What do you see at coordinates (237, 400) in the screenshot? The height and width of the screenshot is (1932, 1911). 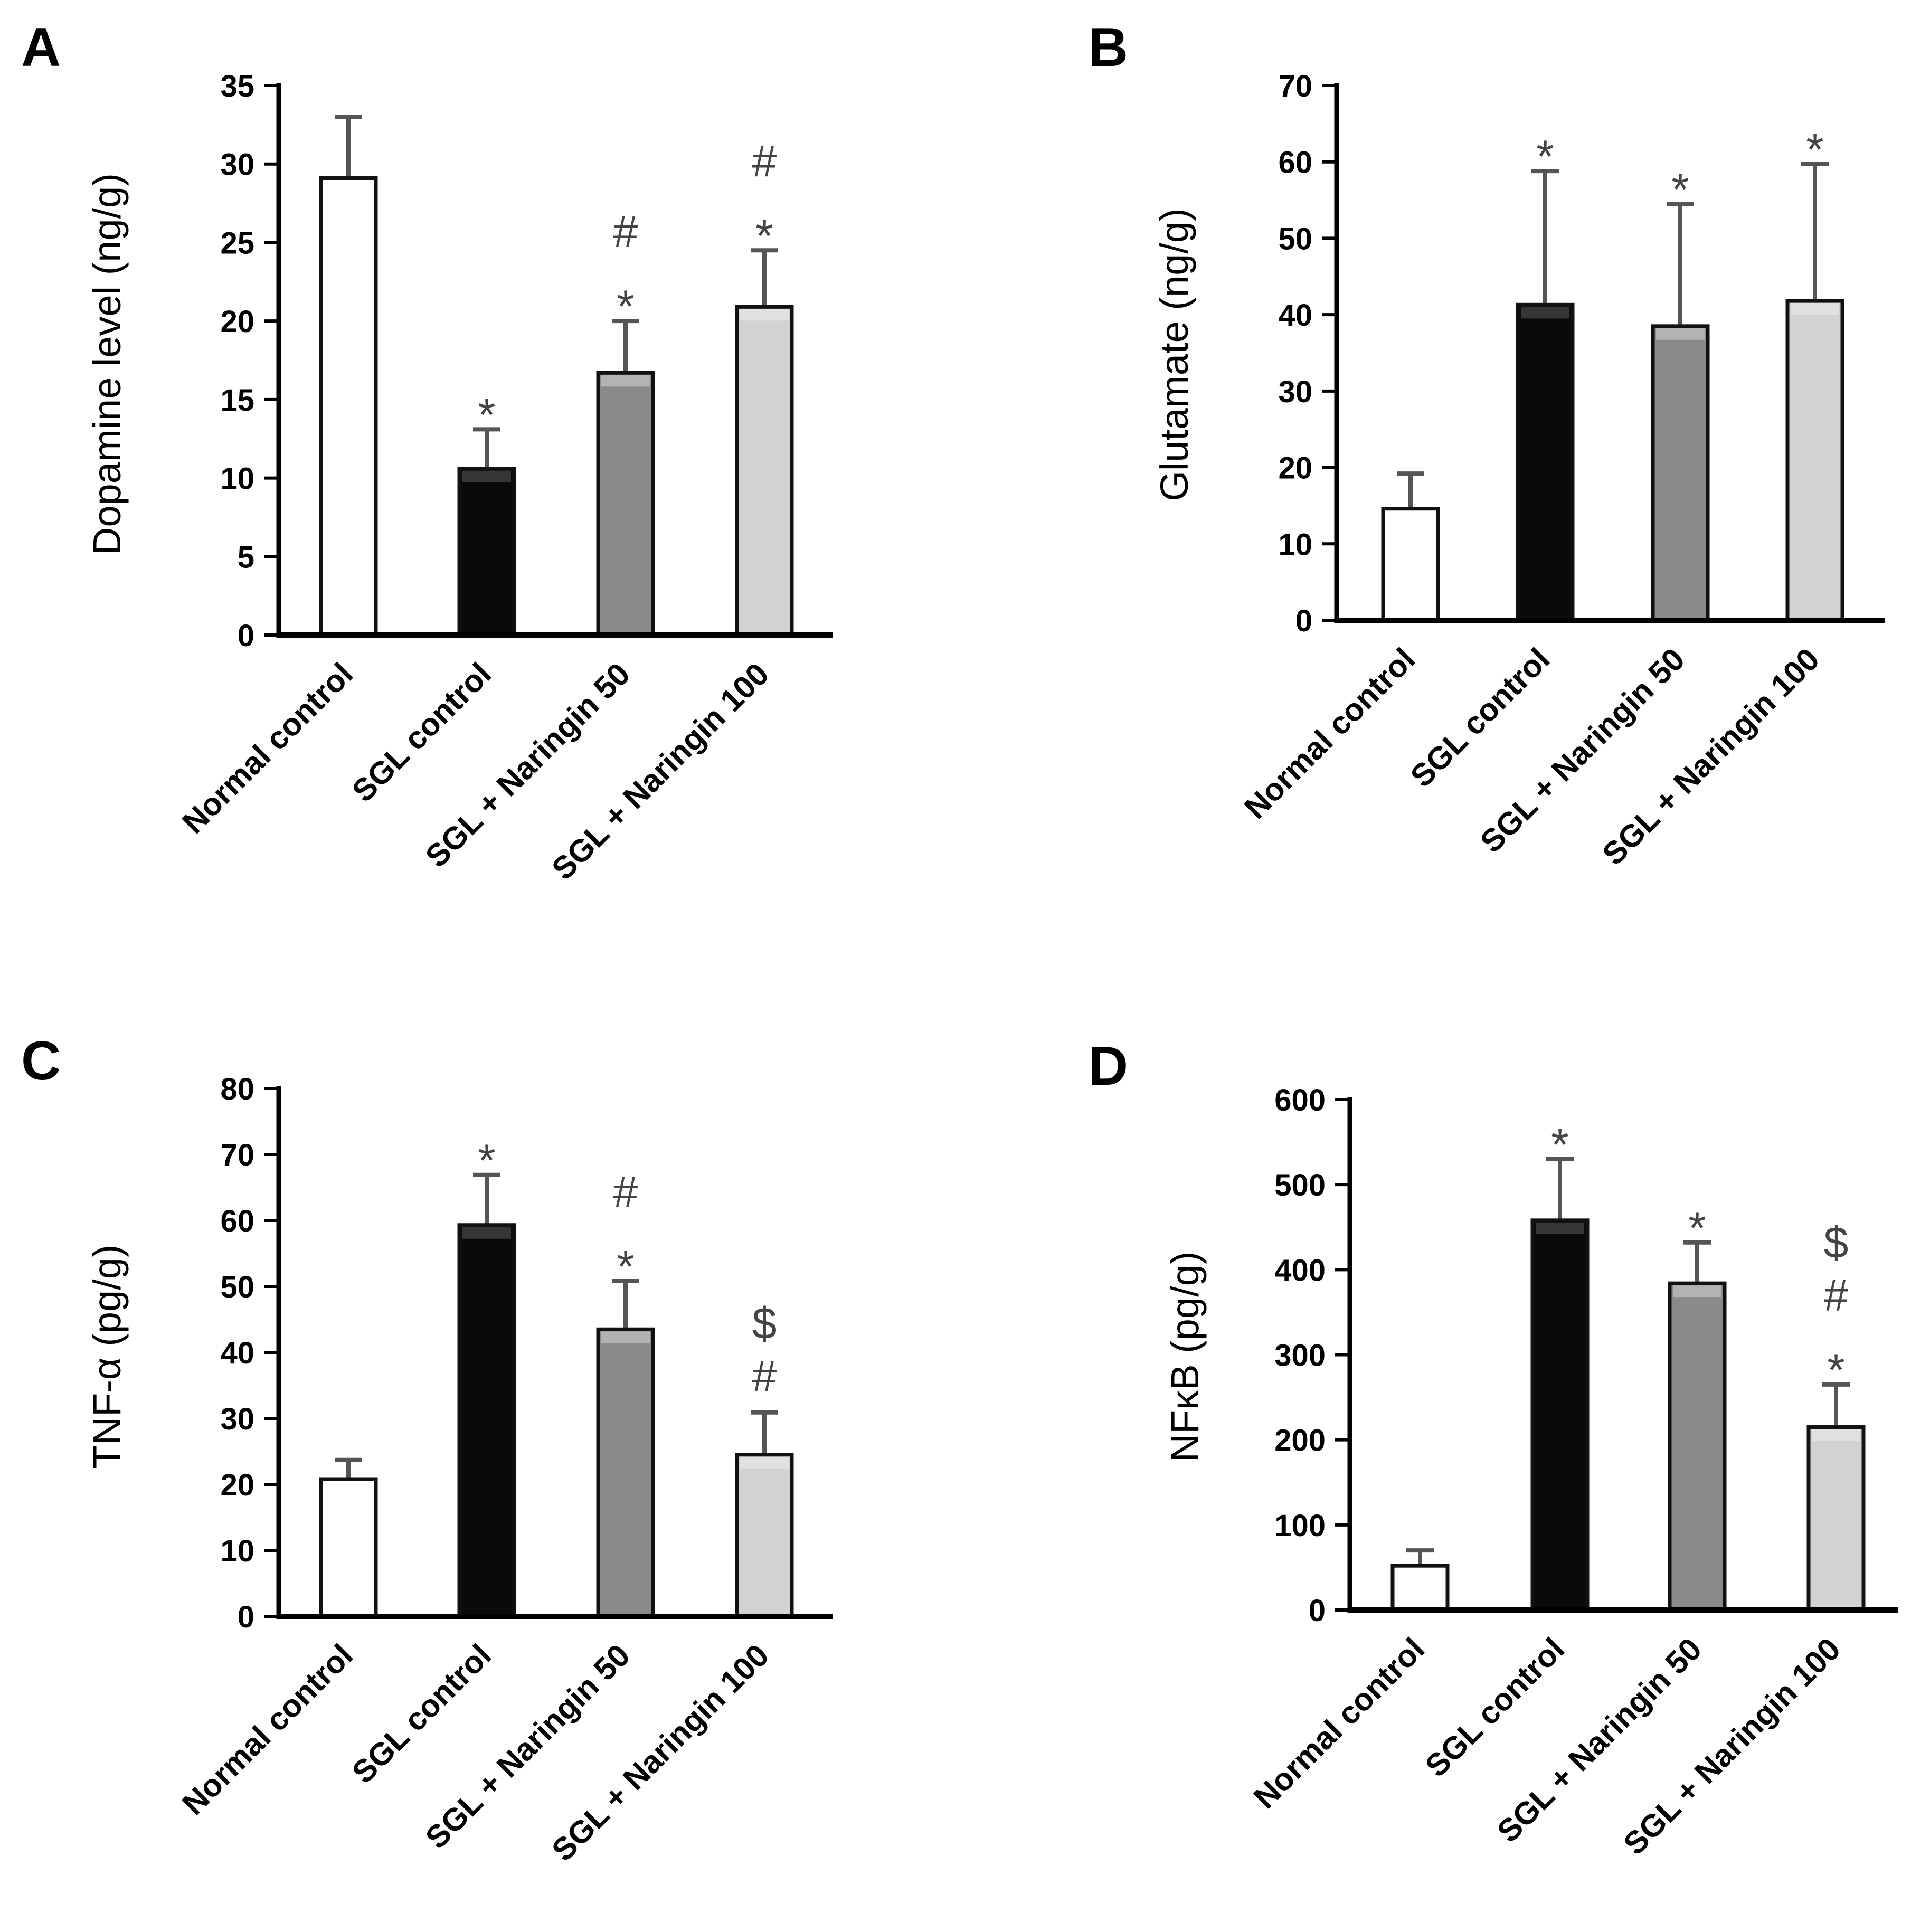 I see `y-tick-label: 15` at bounding box center [237, 400].